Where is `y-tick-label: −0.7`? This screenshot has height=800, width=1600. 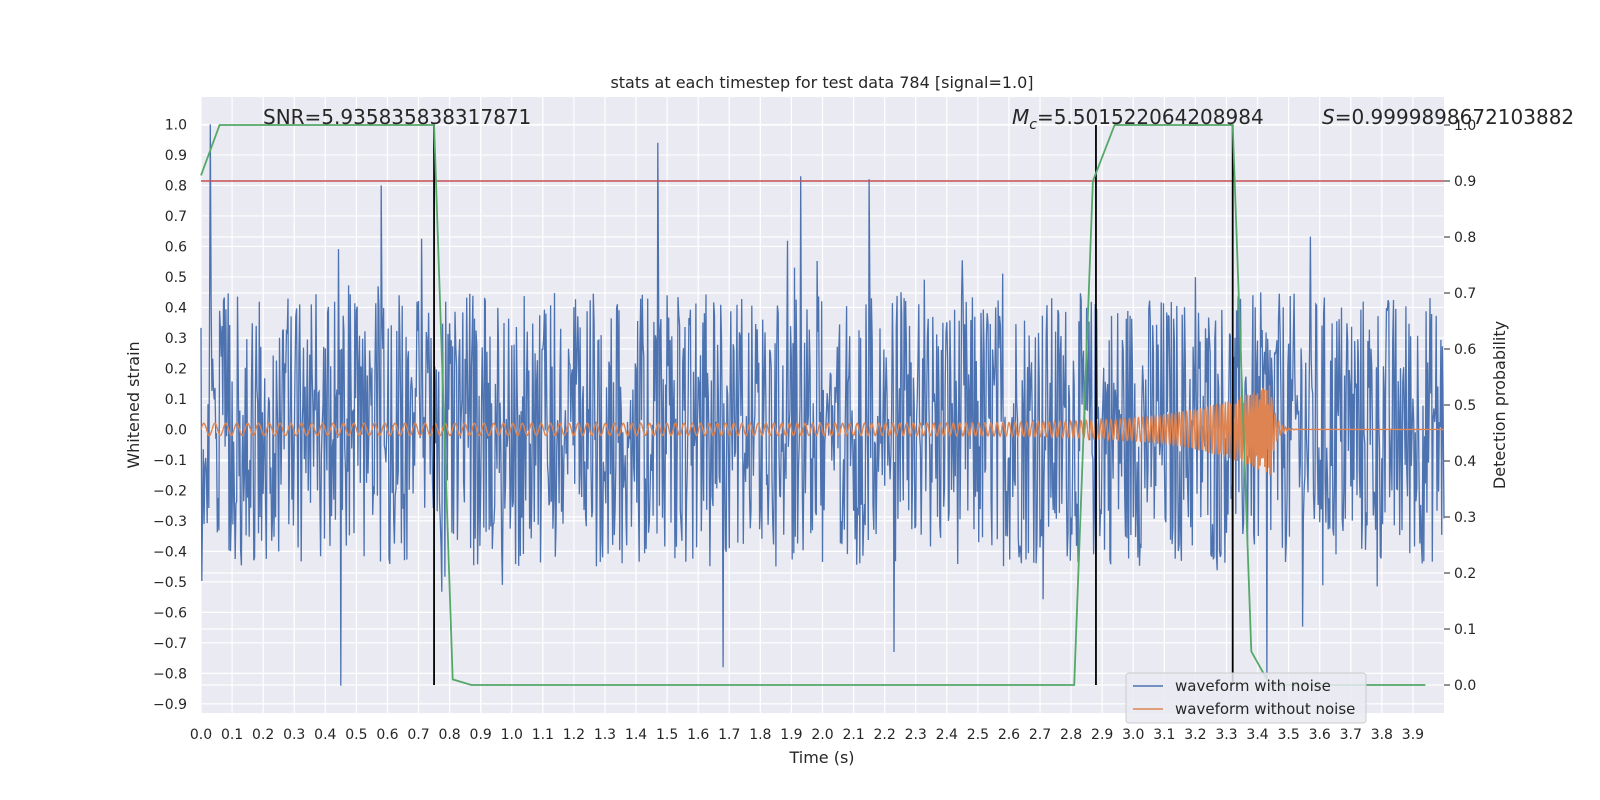
y-tick-label: −0.7 is located at coordinates (170, 644).